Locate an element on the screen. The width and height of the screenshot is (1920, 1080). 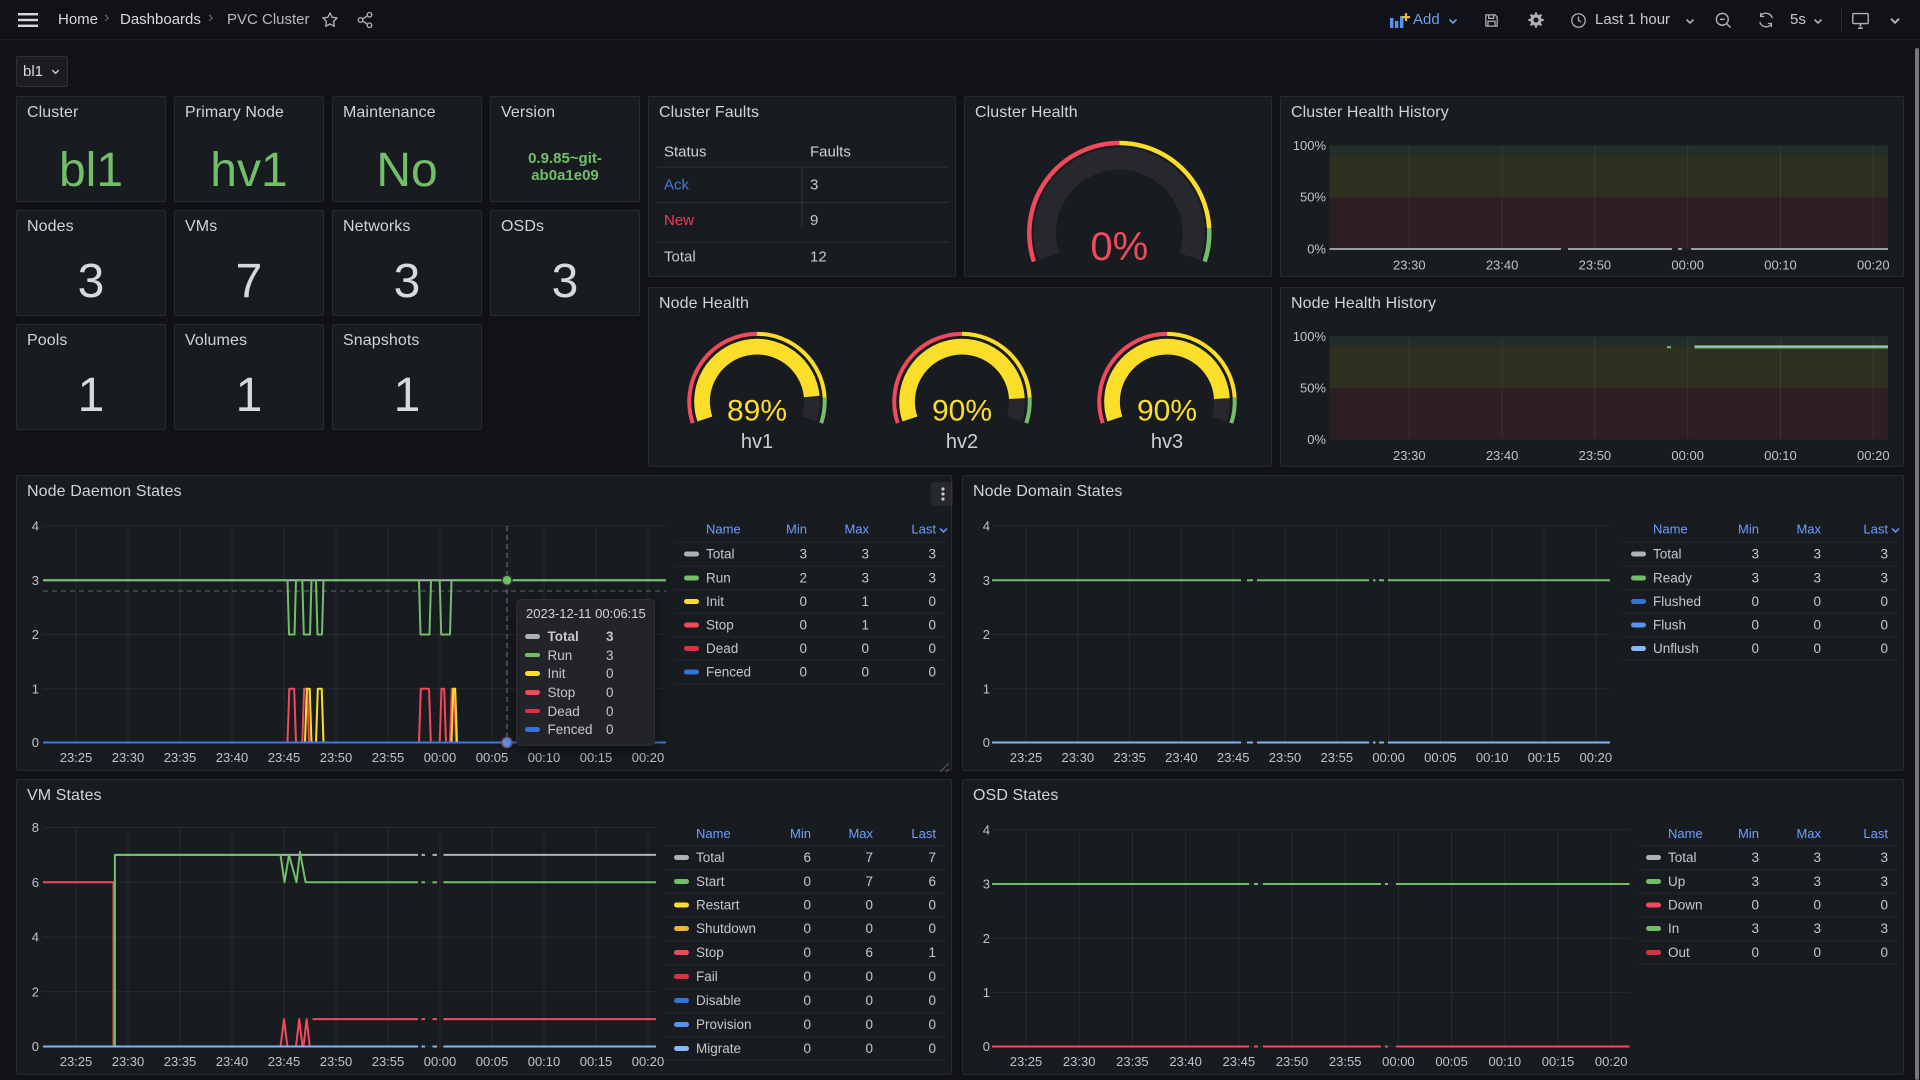
svg-text: 50% is located at coordinates (1313, 387).